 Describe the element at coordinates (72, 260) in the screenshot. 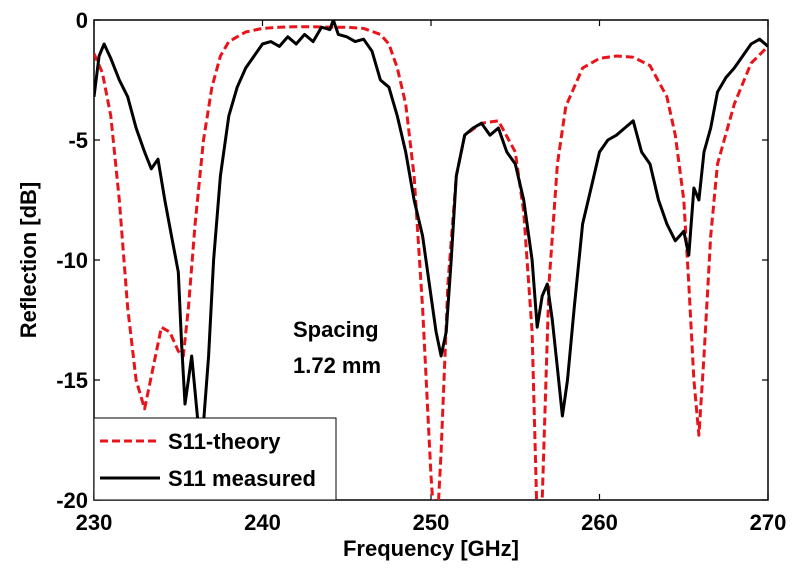

I see `y-tick-label: -10` at that location.